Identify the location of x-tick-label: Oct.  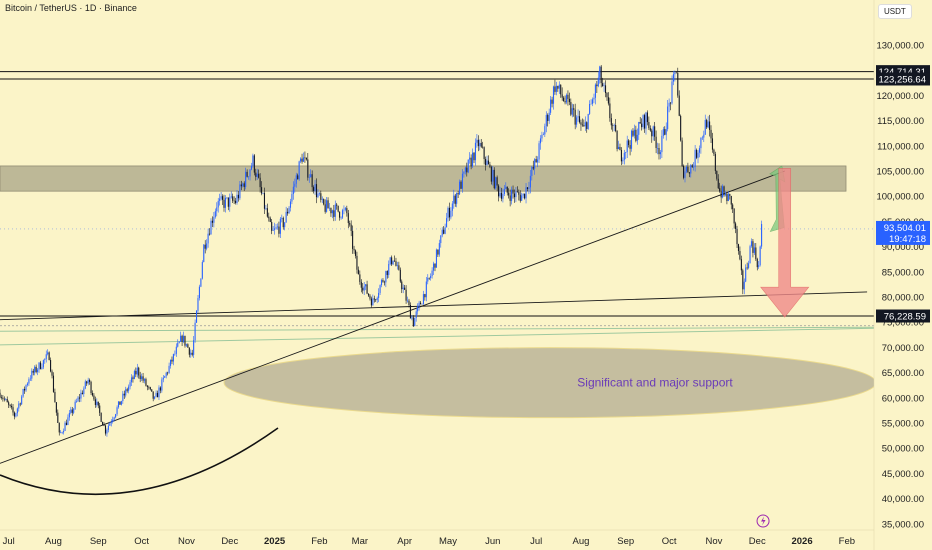
(141, 541).